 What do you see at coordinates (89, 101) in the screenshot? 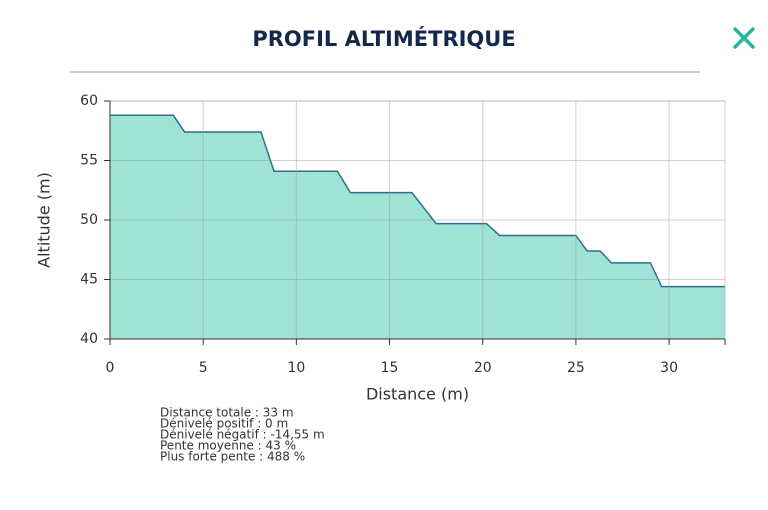
I see `y-tick-label: 60` at bounding box center [89, 101].